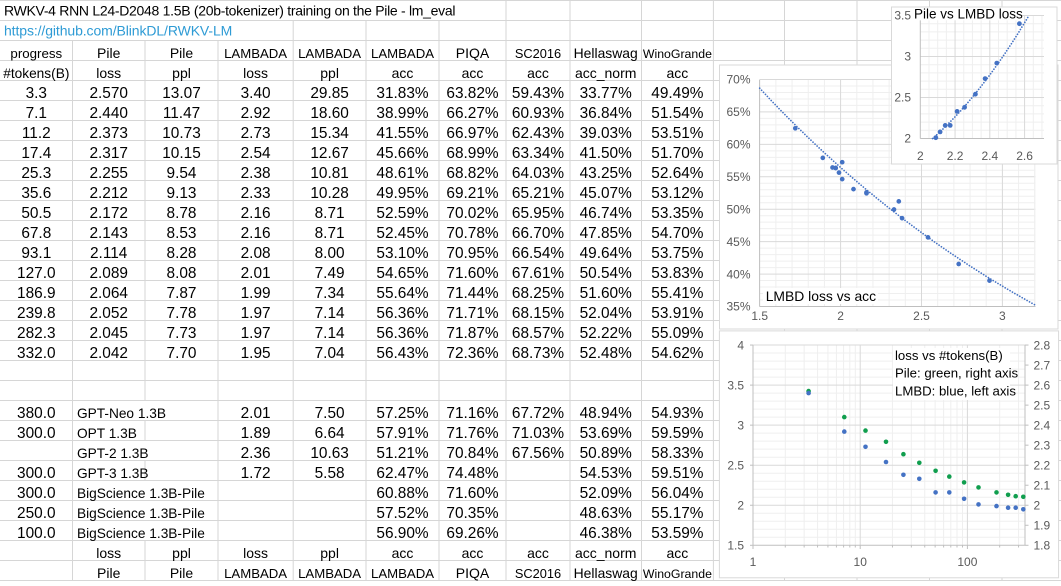 Image resolution: width=1061 pixels, height=586 pixels. Describe the element at coordinates (330, 313) in the screenshot. I see `svg-text: 7.14` at that location.